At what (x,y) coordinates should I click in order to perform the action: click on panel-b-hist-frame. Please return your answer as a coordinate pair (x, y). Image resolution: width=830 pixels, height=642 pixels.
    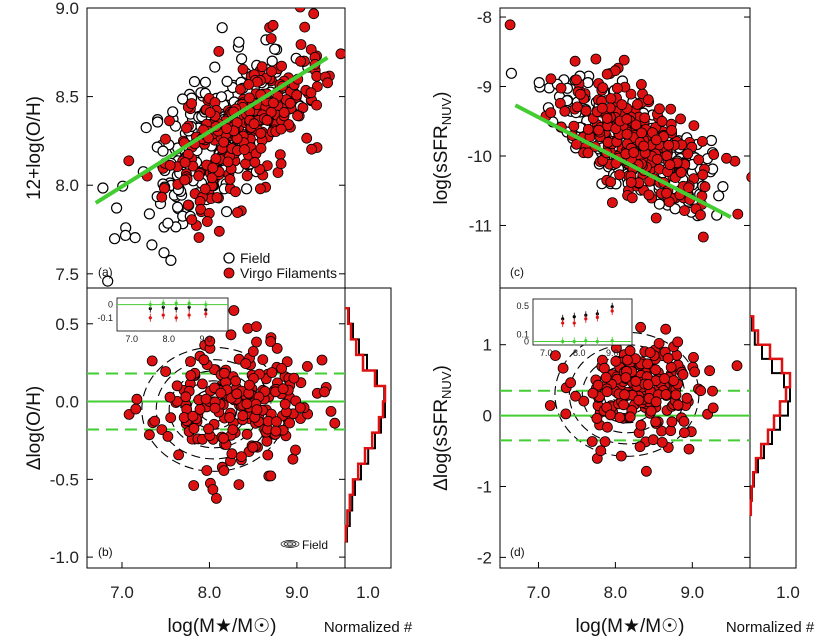
    Looking at the image, I should click on (368, 428).